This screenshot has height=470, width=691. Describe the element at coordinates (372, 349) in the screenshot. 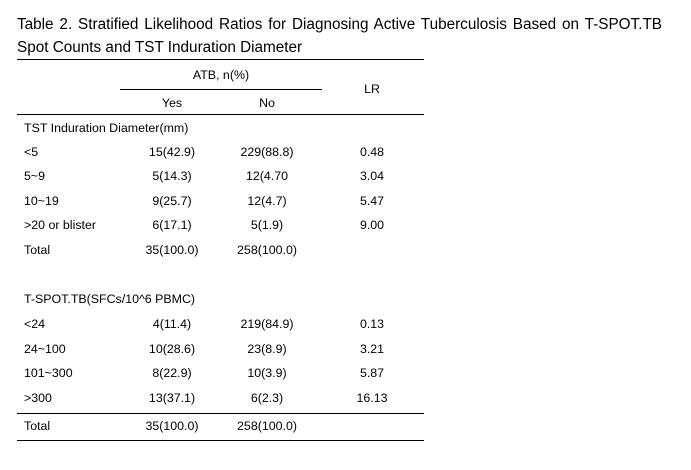

I see `row-lr-value: 3.21` at that location.